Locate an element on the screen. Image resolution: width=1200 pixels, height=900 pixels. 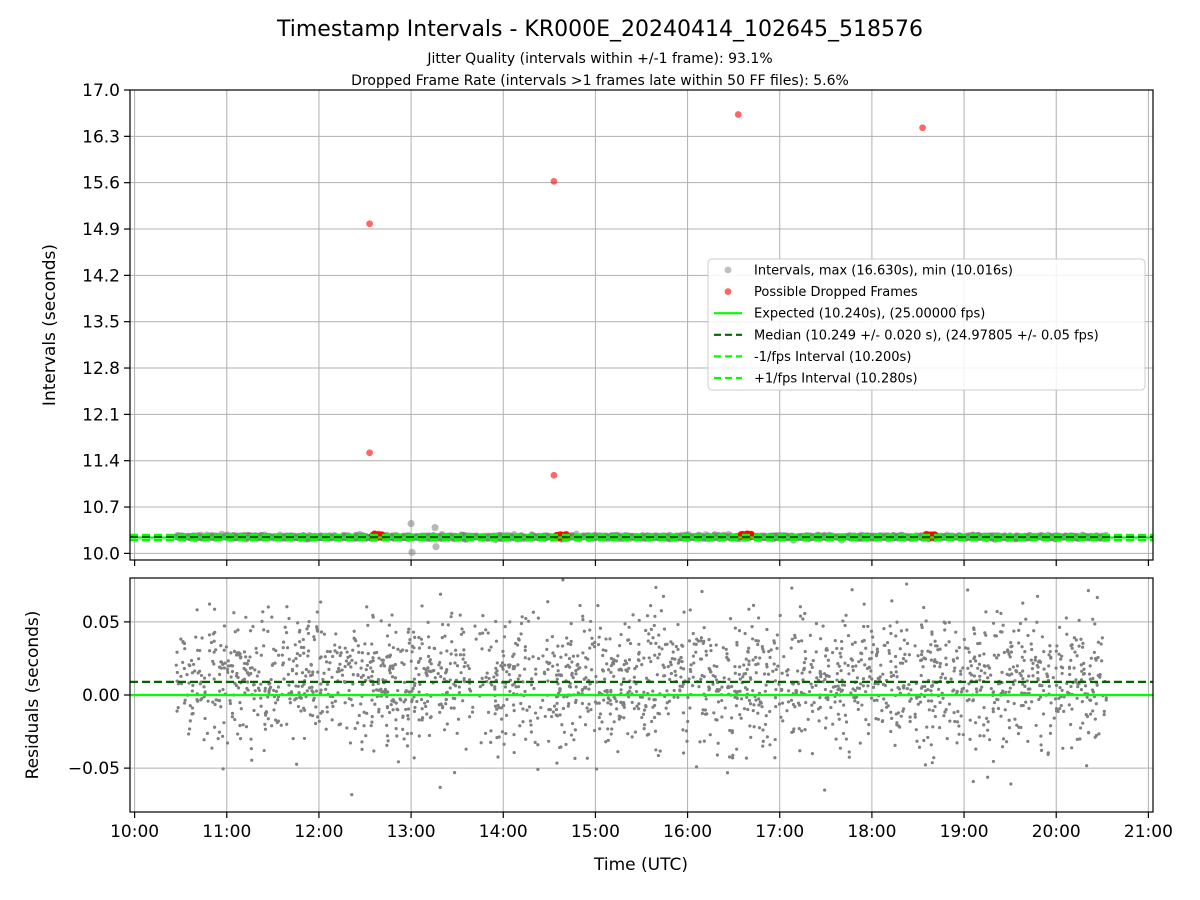
legend-entry: Possible Dropped Frames is located at coordinates (821, 292).